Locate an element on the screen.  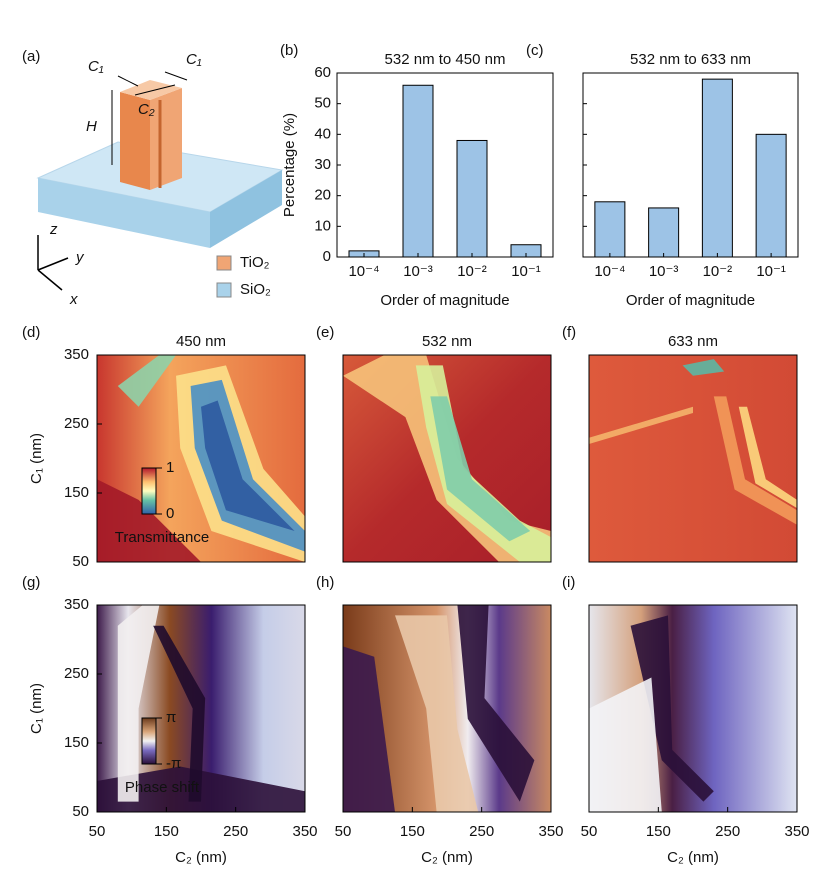
c2-arrow is located at coordinates (155, 90).